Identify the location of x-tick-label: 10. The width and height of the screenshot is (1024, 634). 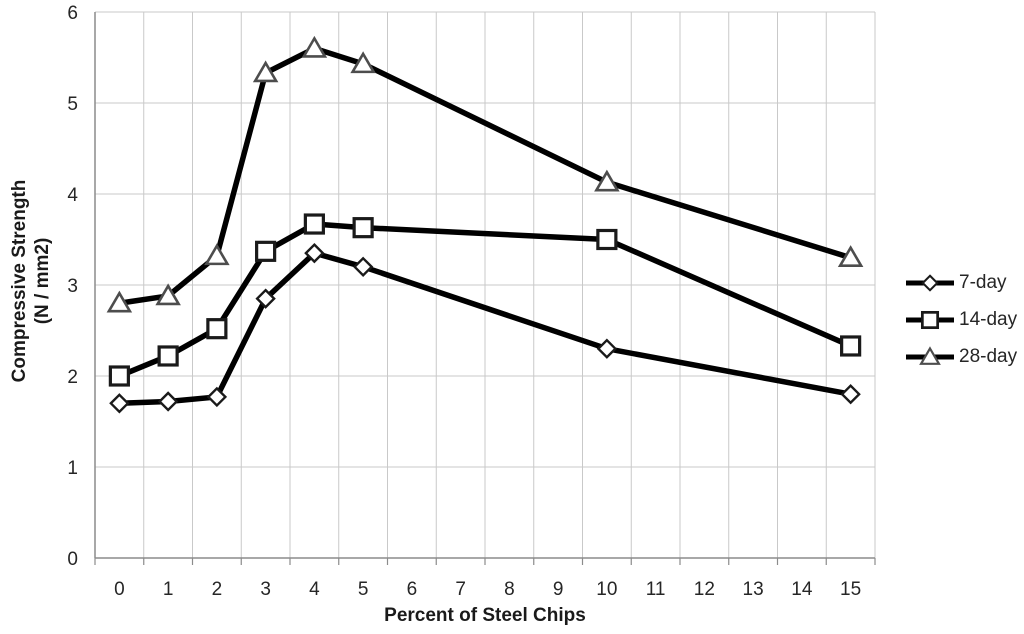
(606, 589).